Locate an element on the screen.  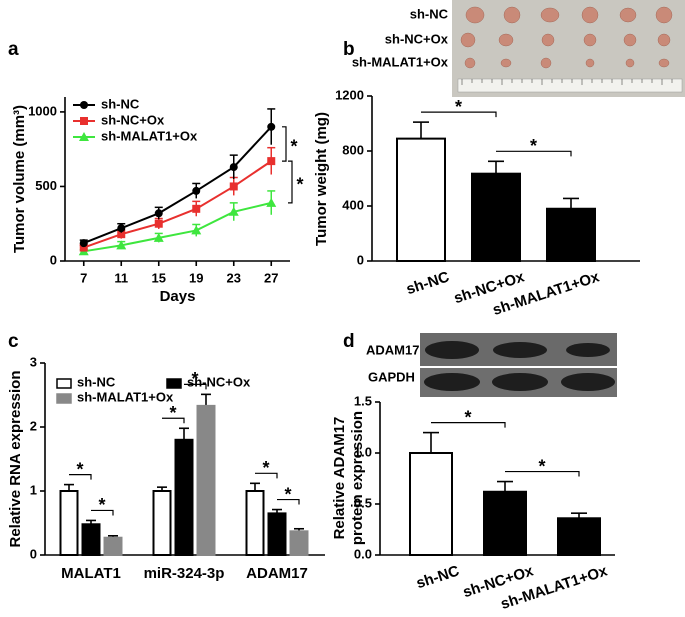
image-label: sh-NC+Ox is located at coordinates (417, 38).